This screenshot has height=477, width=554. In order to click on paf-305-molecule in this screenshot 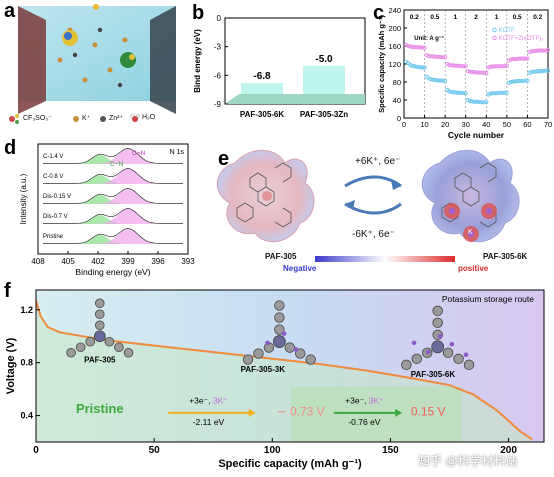, I will do `click(100, 328)`.